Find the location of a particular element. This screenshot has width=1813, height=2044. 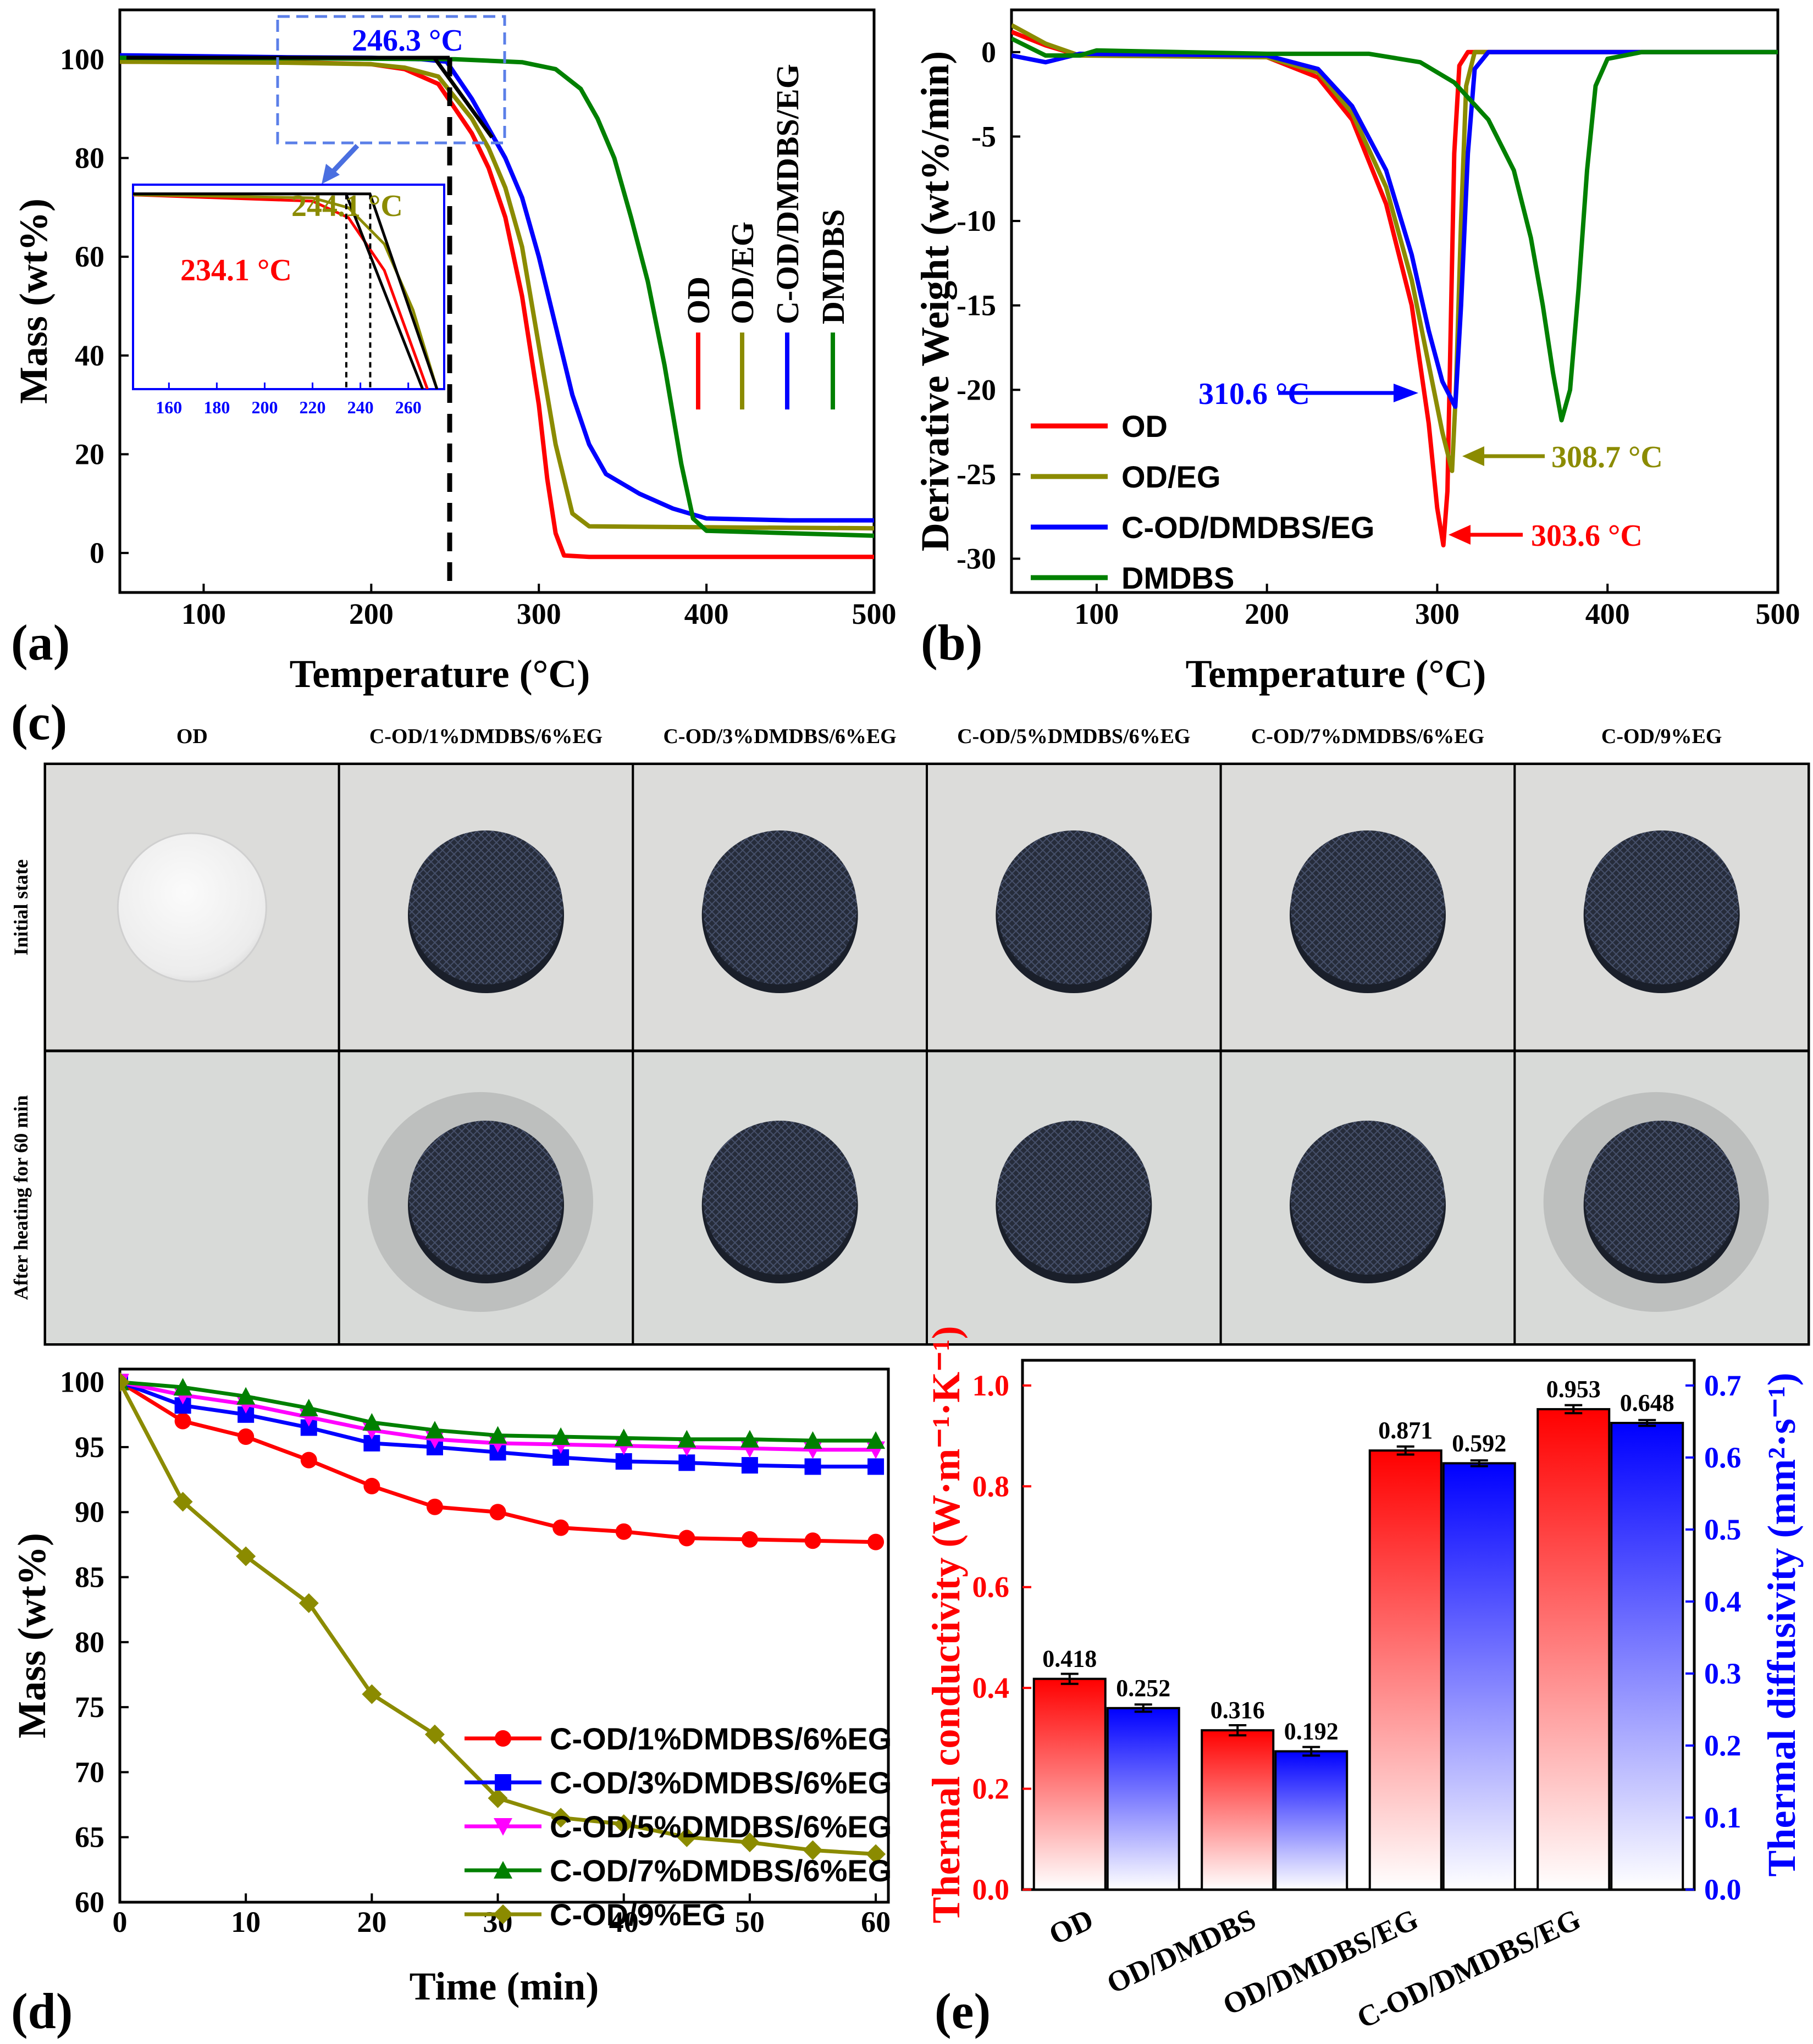

e-yl-tick-label: 0.8 is located at coordinates (991, 1486).